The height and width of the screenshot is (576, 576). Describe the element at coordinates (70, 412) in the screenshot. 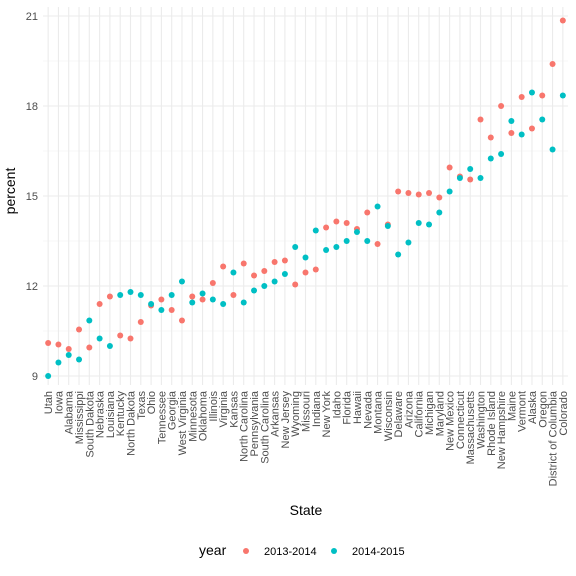

I see `x-tick-label: Alabama` at that location.